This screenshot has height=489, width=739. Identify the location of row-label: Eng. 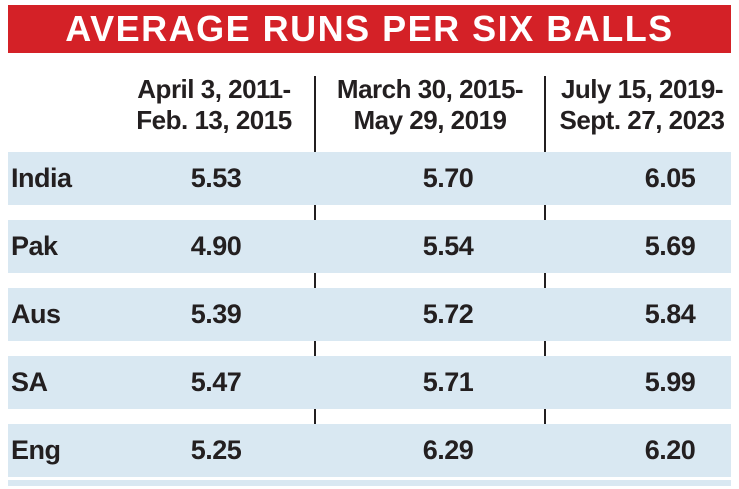
(36, 450).